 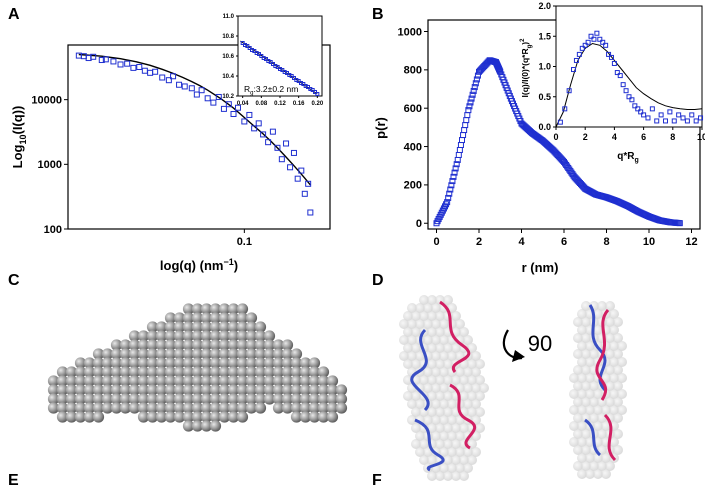 What do you see at coordinates (547, 66) in the screenshot?
I see `panel-b-inset-y-ticks: 0.0 0.5 1.0 1.5 2.0` at bounding box center [547, 66].